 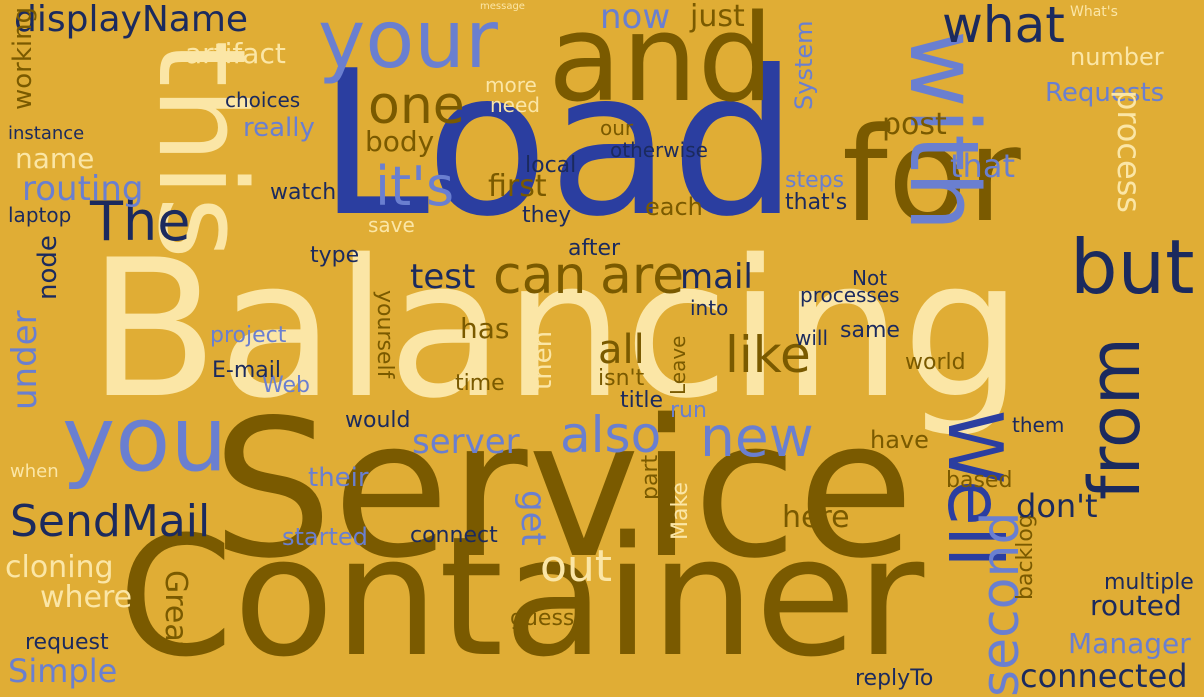 I want to click on word-what: what, so click(x=1003, y=27).